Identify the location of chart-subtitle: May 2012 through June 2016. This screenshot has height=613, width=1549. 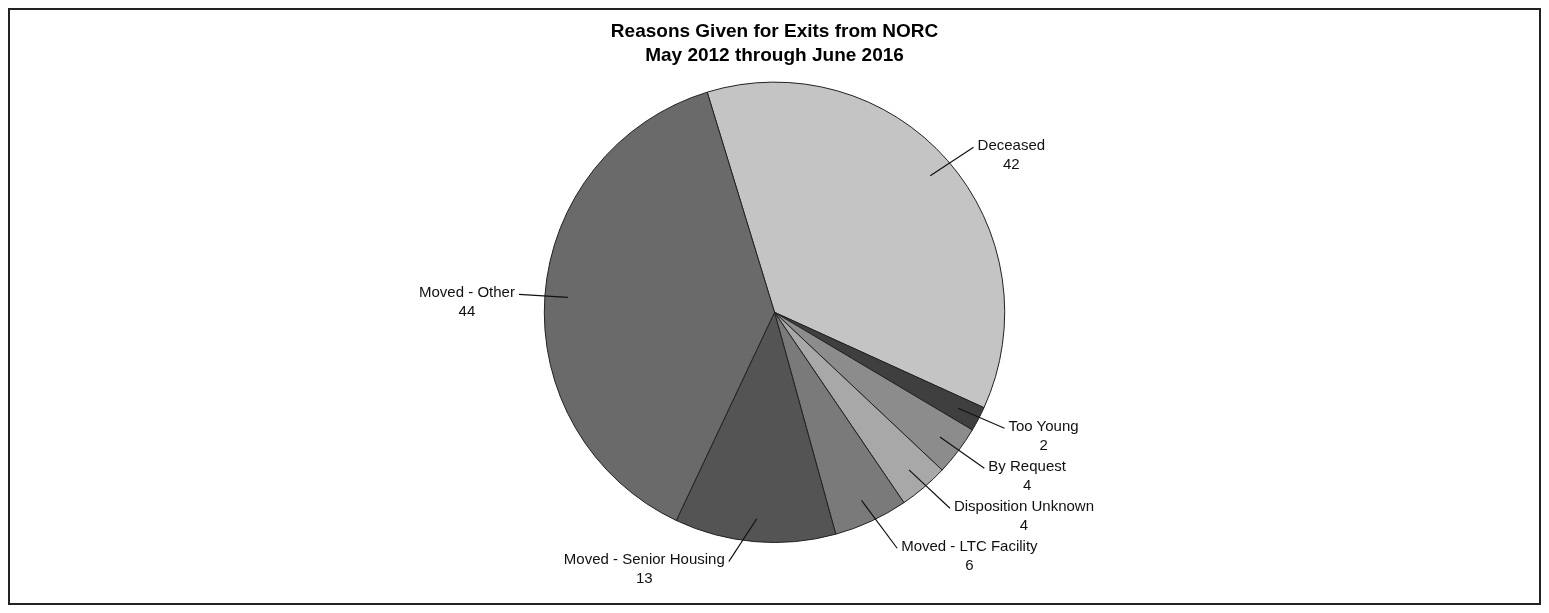
(774, 55).